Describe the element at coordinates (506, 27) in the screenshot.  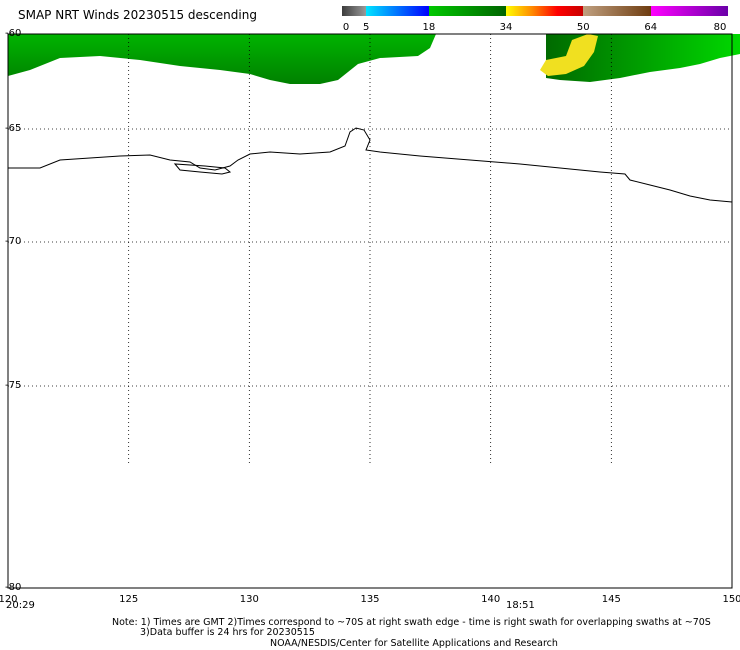
I see `colorbar-tick-label: 34` at that location.